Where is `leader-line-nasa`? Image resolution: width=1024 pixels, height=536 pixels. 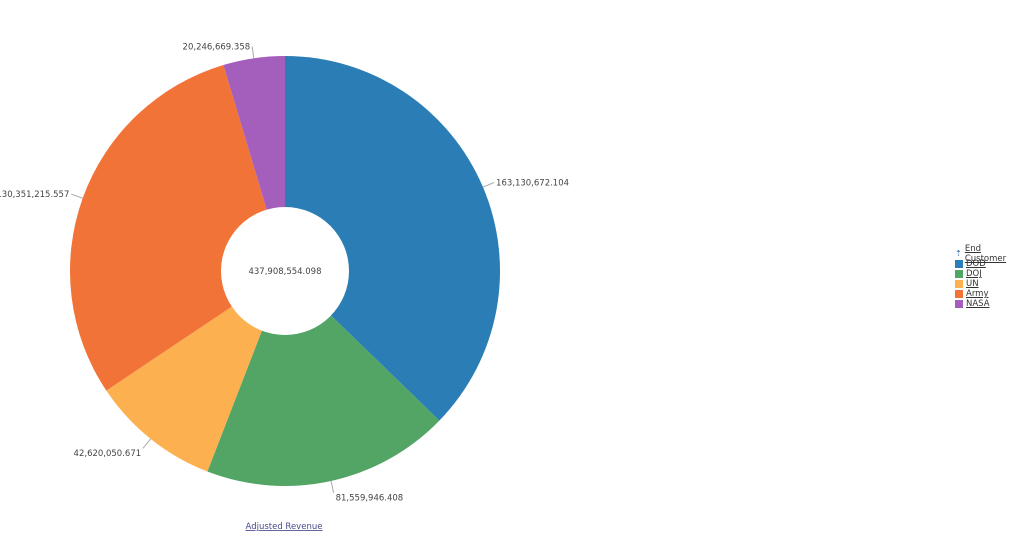
leader-line-nasa is located at coordinates (253, 52).